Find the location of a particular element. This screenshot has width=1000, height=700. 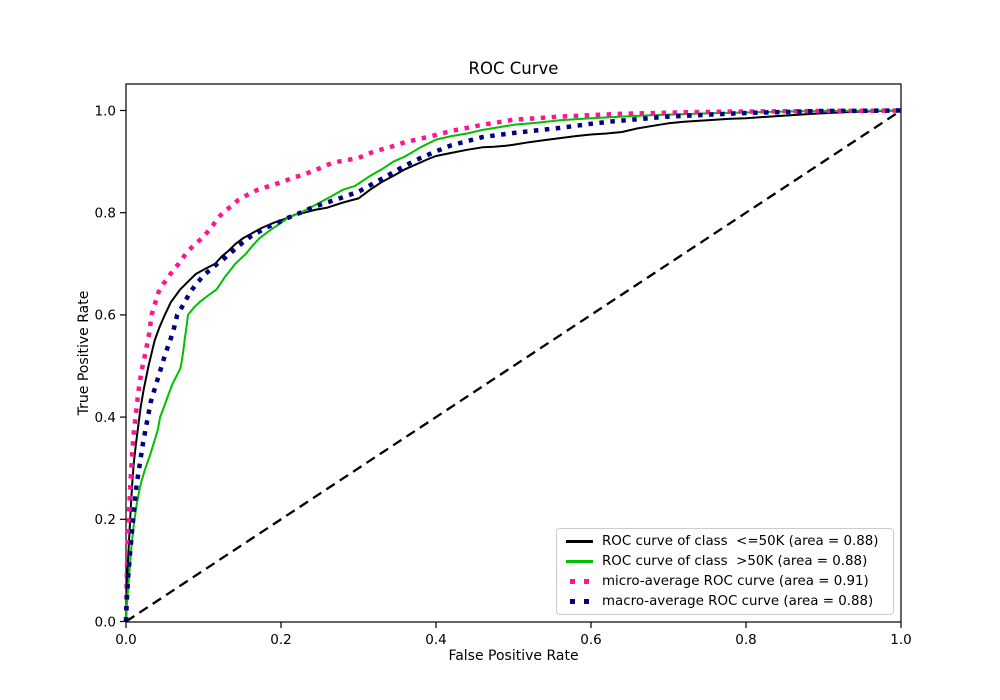

y-tick-label: 0.6 is located at coordinates (105, 316).